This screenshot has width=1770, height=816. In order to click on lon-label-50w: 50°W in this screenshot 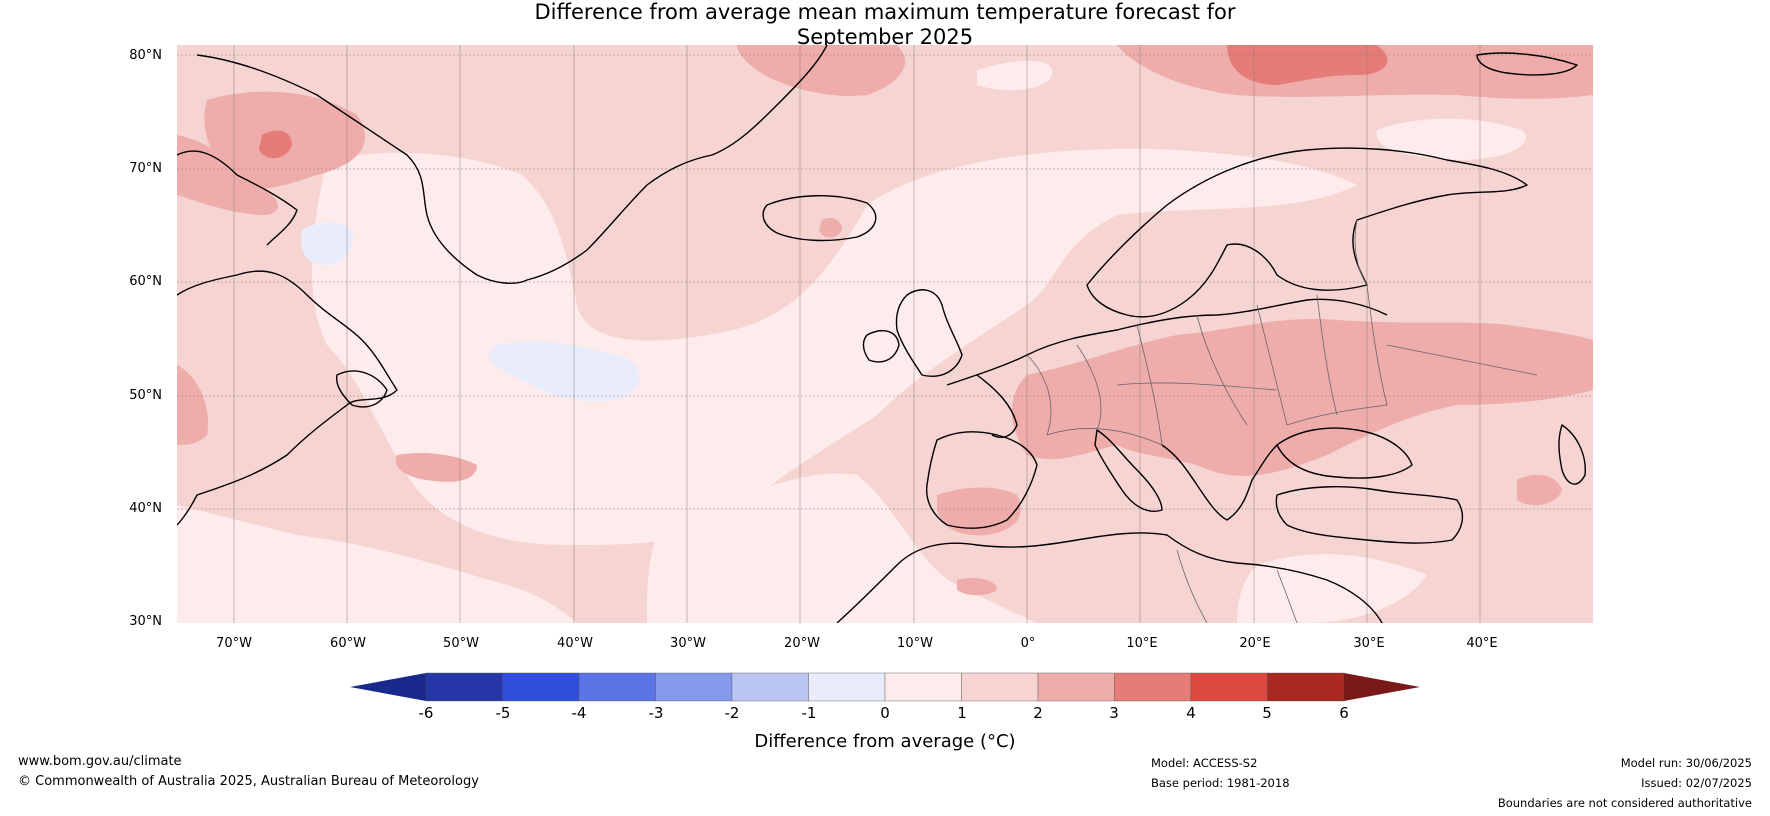, I will do `click(461, 643)`.